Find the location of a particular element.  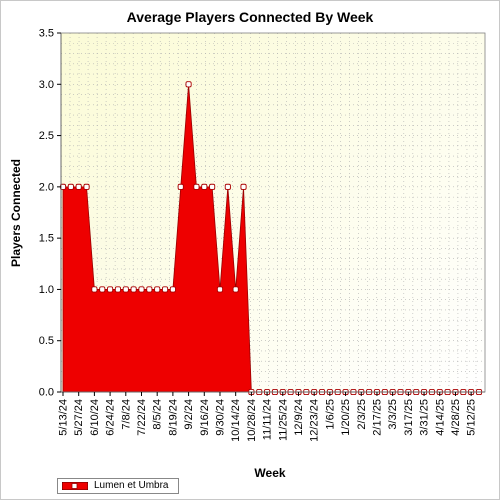

x-tick-label: 9/2/24 is located at coordinates (189, 414).